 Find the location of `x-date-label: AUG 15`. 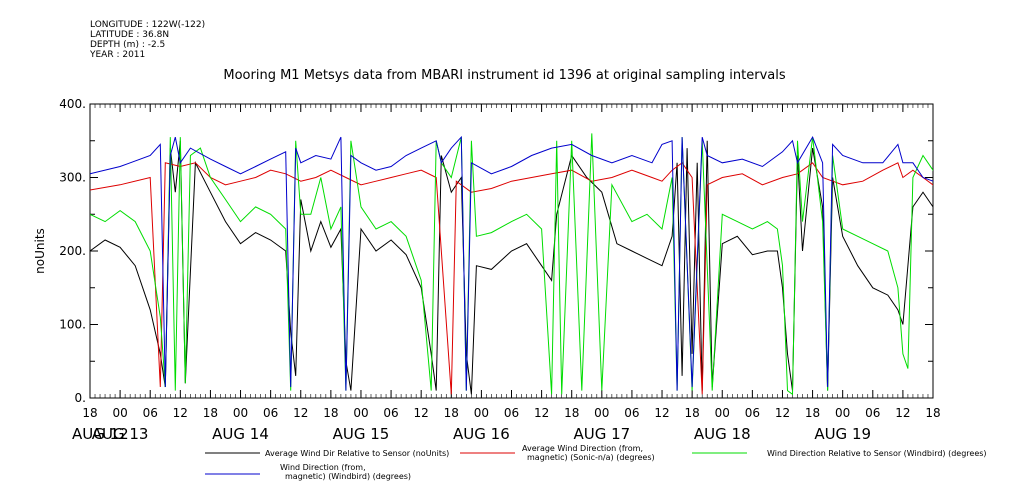

x-date-label: AUG 15 is located at coordinates (361, 434).